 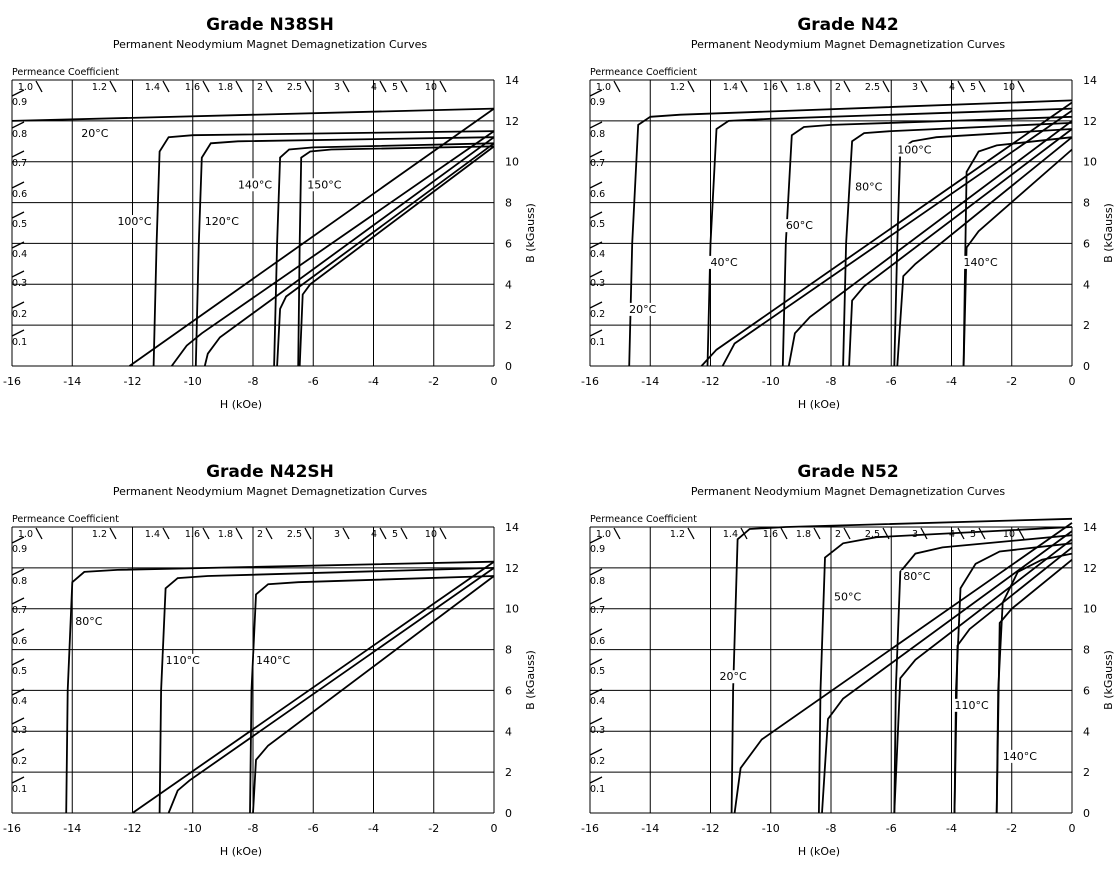 I want to click on series-label: 40°C, so click(x=724, y=262).